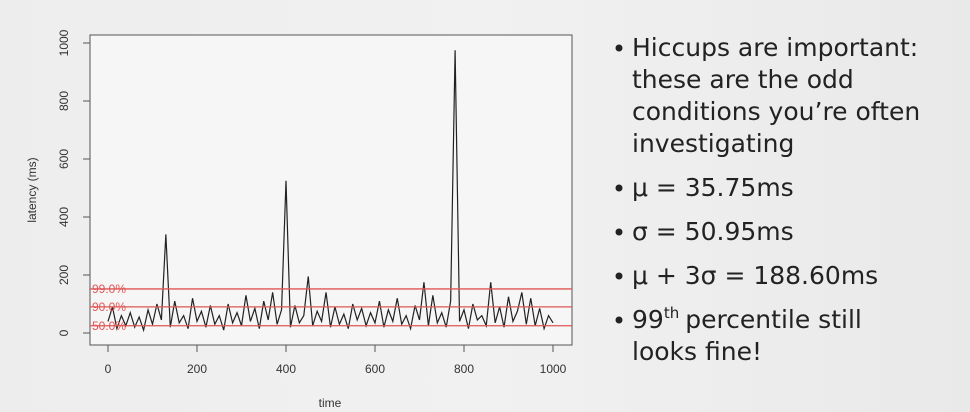 Image resolution: width=970 pixels, height=412 pixels. Describe the element at coordinates (64, 101) in the screenshot. I see `y-tick-label: 800` at that location.